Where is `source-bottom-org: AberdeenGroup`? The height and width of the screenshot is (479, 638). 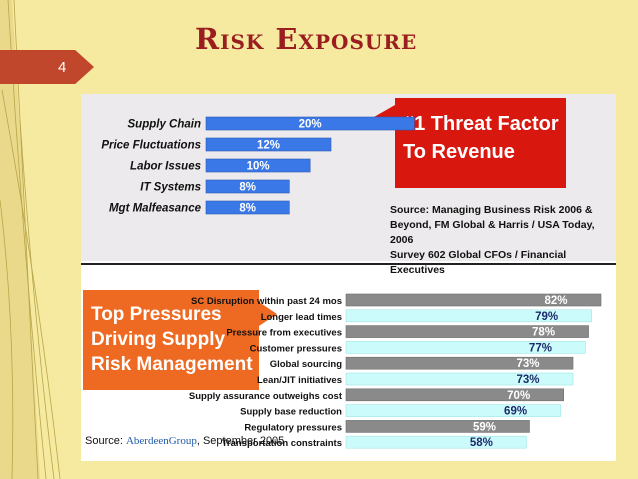
source-bottom-org: AberdeenGroup is located at coordinates (161, 441).